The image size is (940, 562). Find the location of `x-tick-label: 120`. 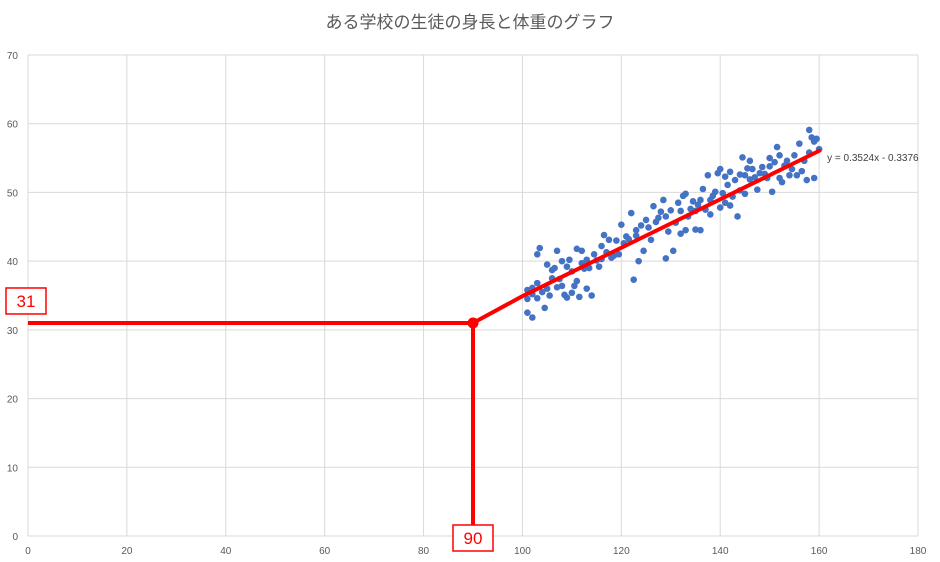

x-tick-label: 120 is located at coordinates (621, 551).